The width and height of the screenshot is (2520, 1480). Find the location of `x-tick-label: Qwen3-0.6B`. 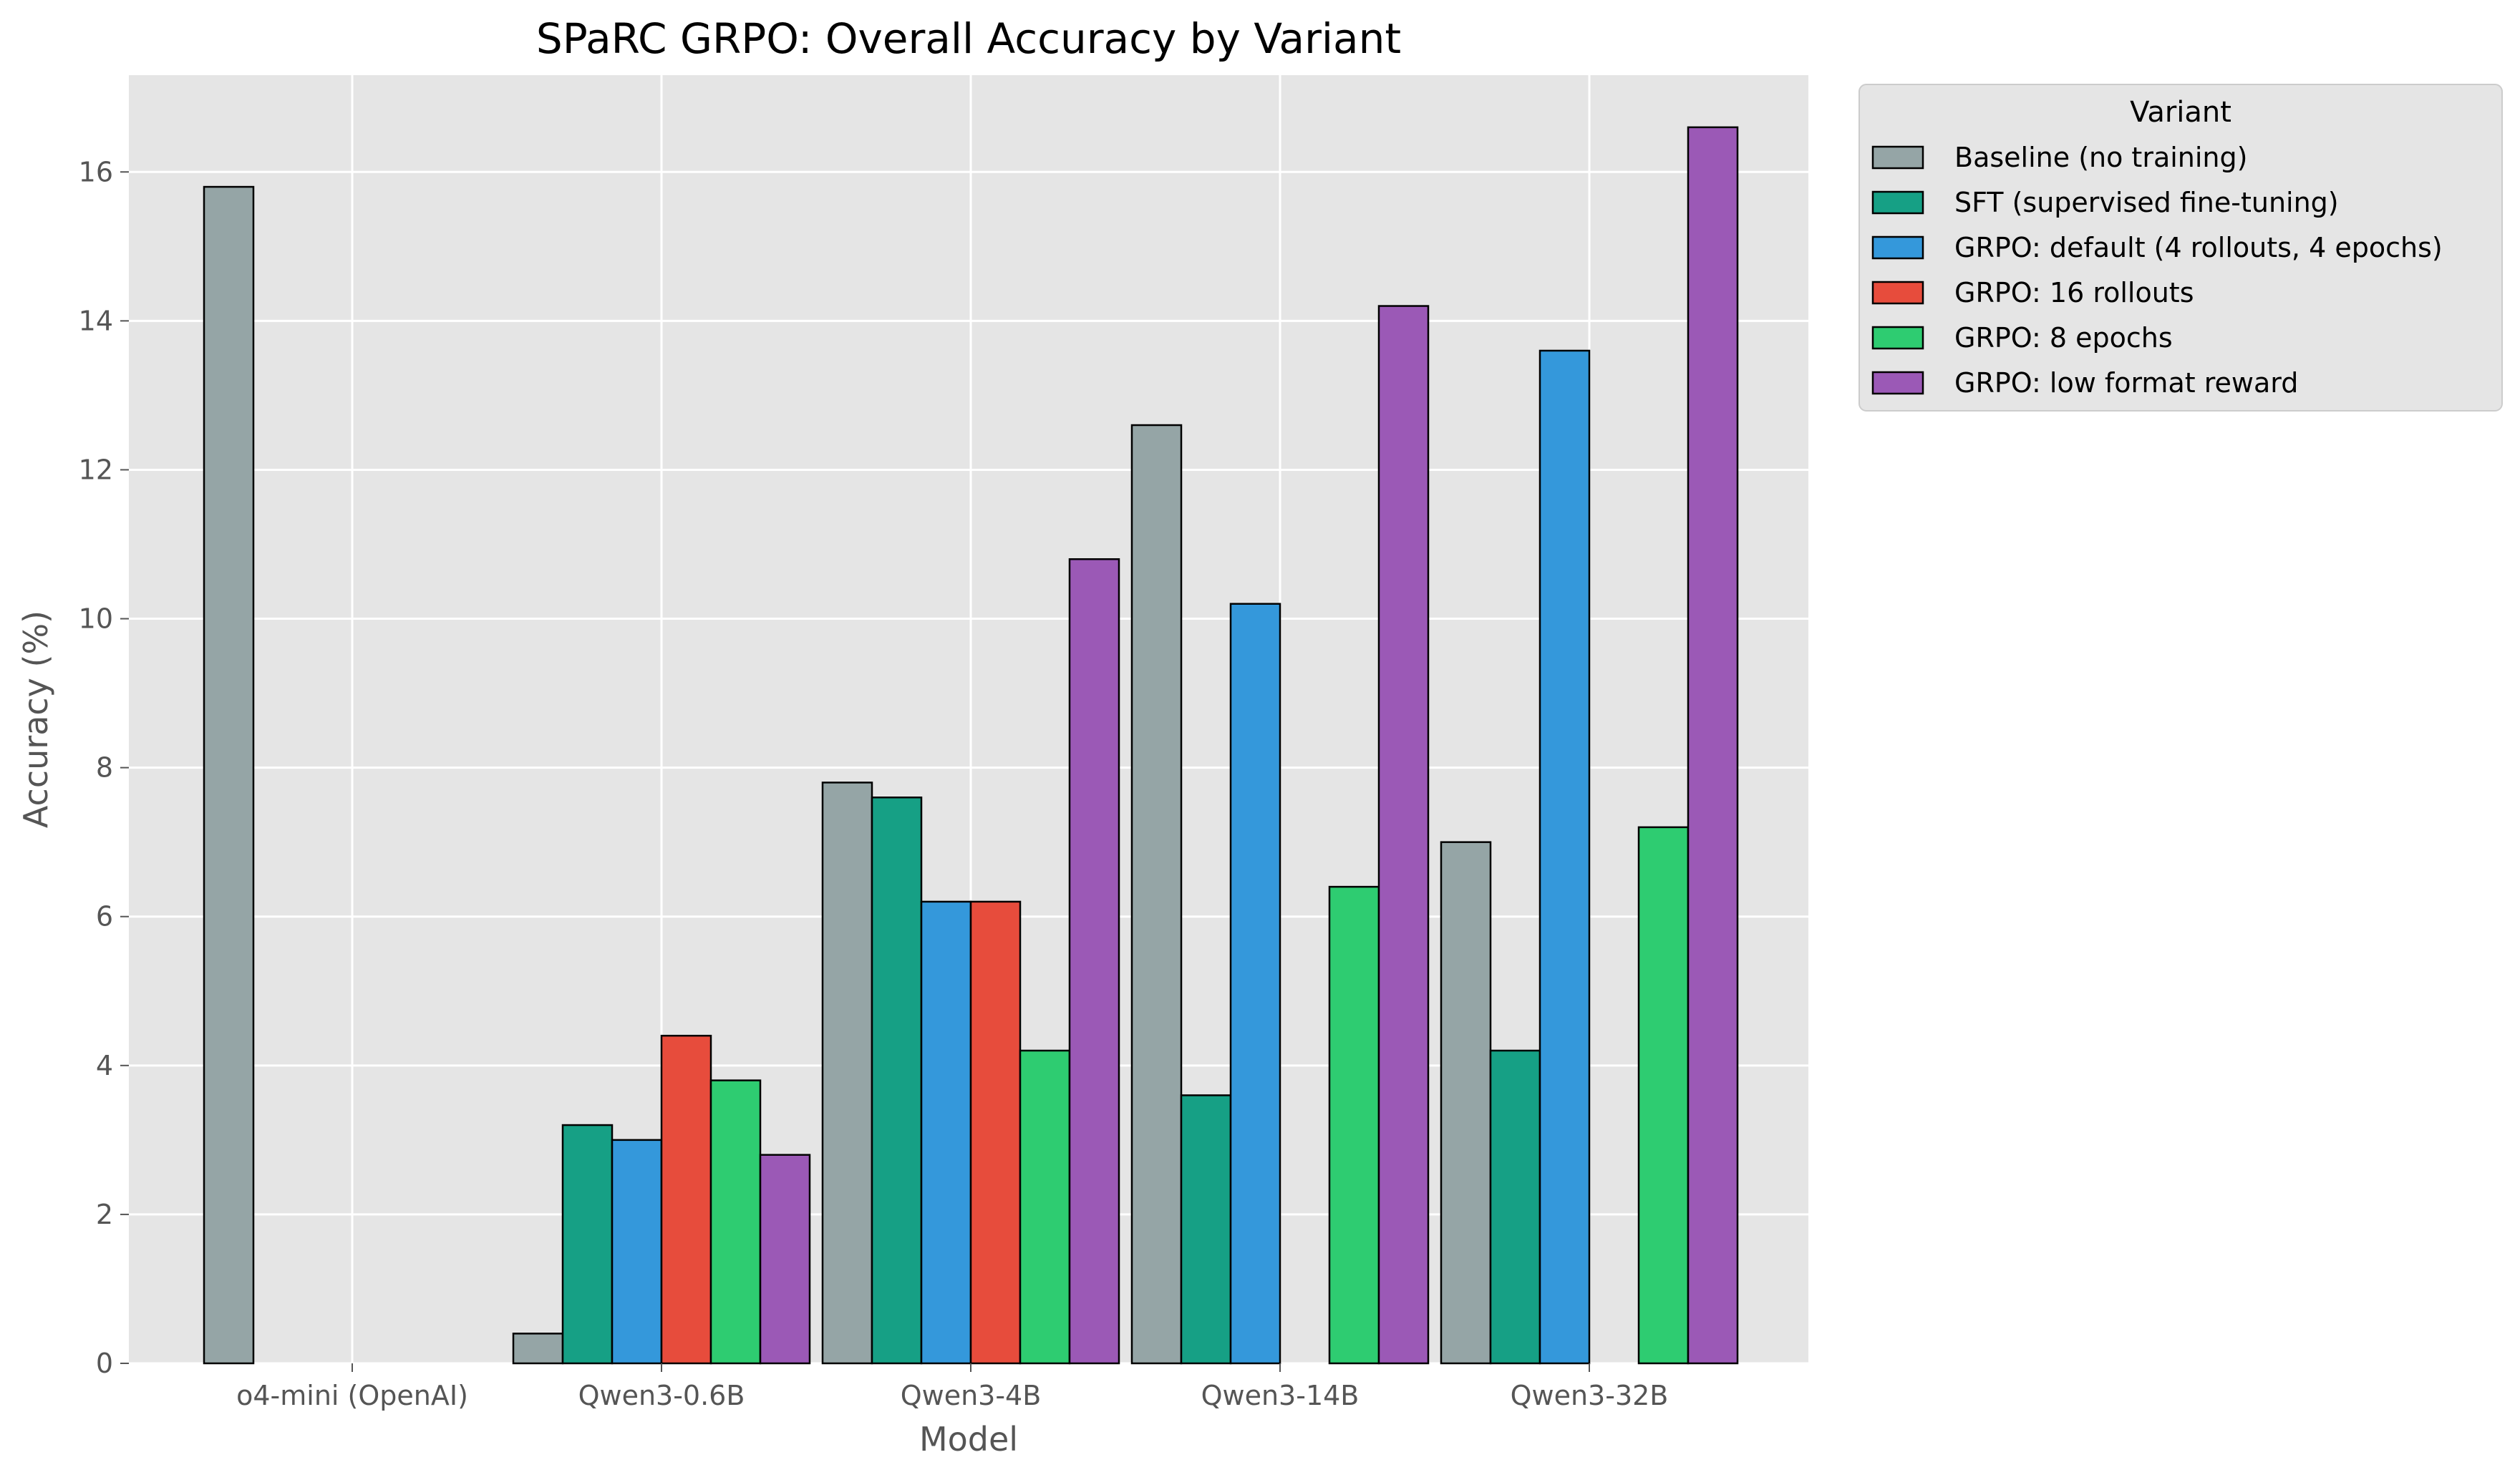

x-tick-label: Qwen3-0.6B is located at coordinates (661, 1395).